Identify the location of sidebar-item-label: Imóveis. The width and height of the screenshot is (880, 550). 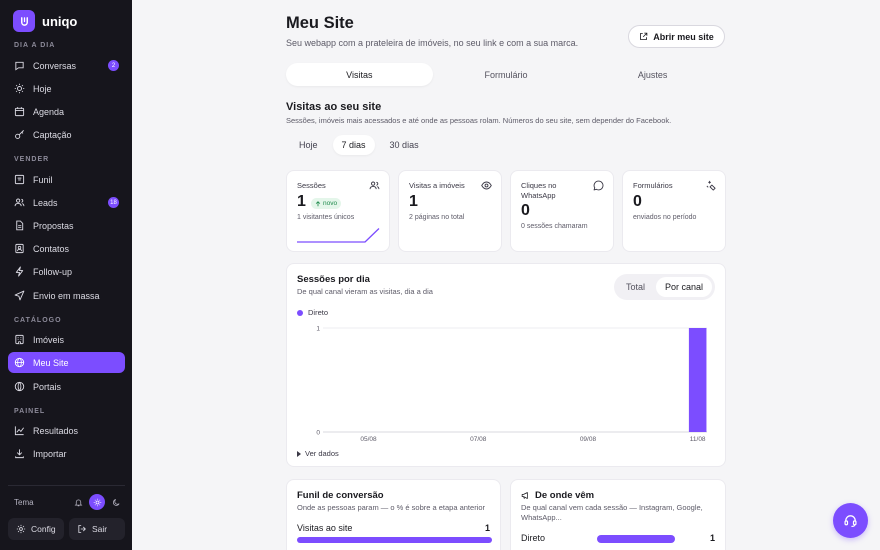
(49, 339).